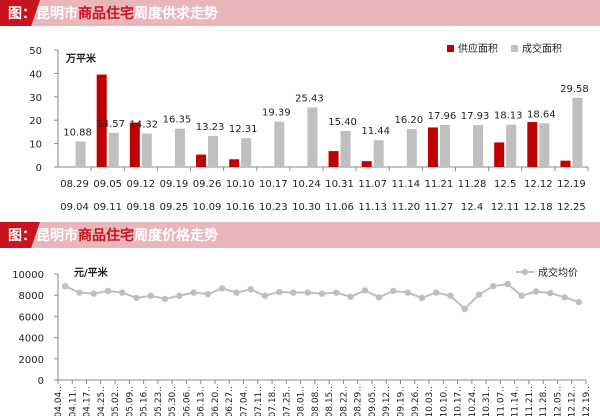  What do you see at coordinates (140, 184) in the screenshot?
I see `x-label-start: 09.12` at bounding box center [140, 184].